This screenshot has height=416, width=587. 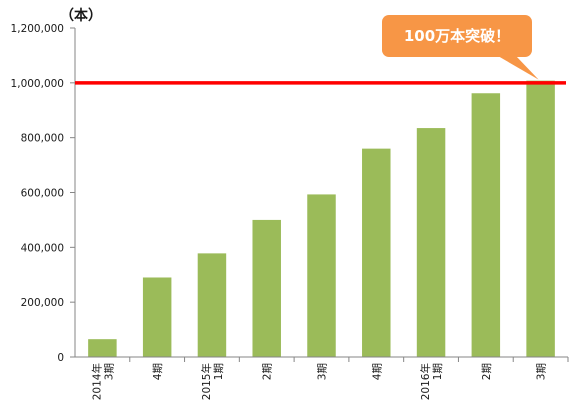 I want to click on callout: 100万本突破！, so click(x=460, y=47).